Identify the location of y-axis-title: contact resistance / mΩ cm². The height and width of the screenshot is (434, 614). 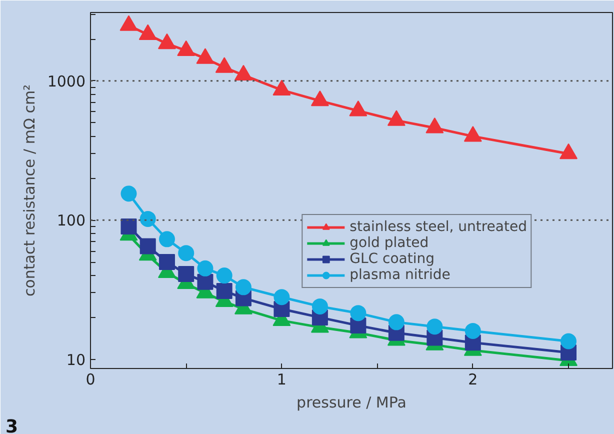
(29, 190).